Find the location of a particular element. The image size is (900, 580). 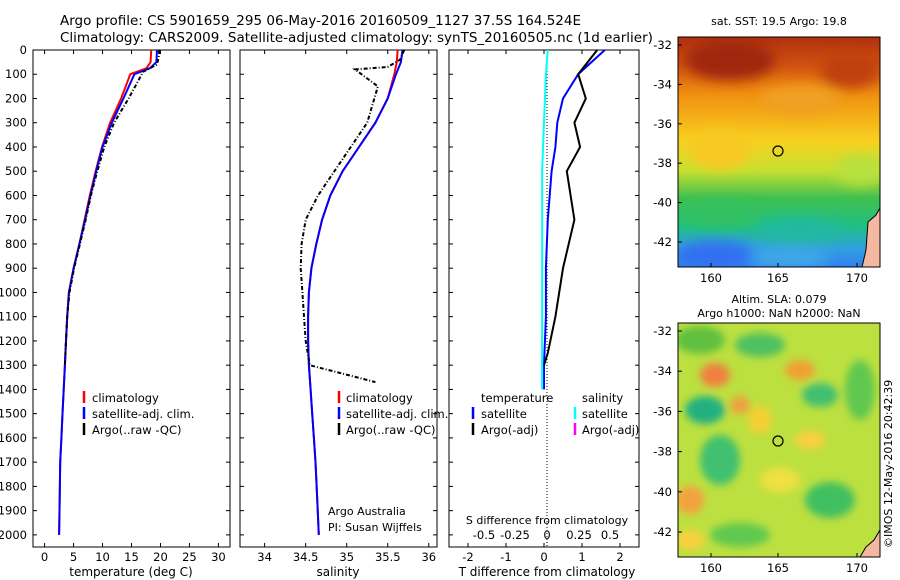

x-tick-label: 2 is located at coordinates (619, 557).